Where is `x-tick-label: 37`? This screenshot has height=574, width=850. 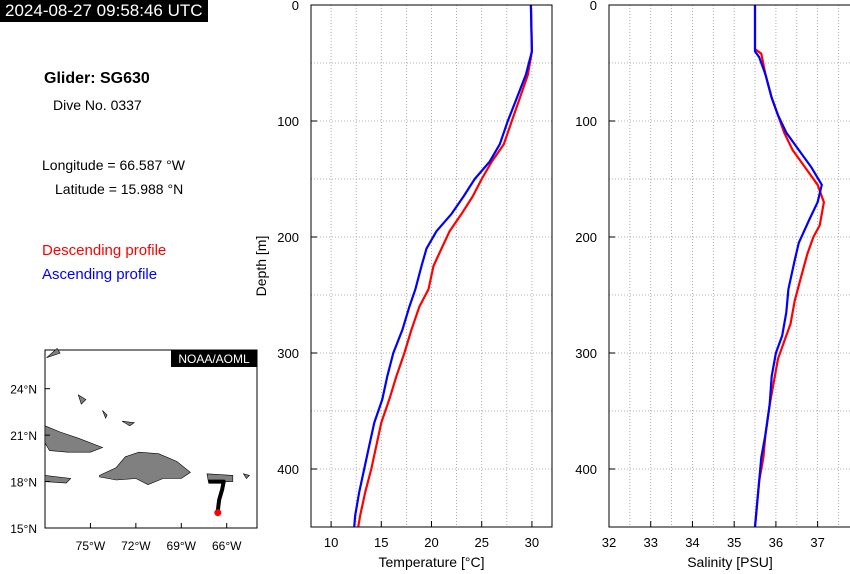
x-tick-label: 37 is located at coordinates (817, 542).